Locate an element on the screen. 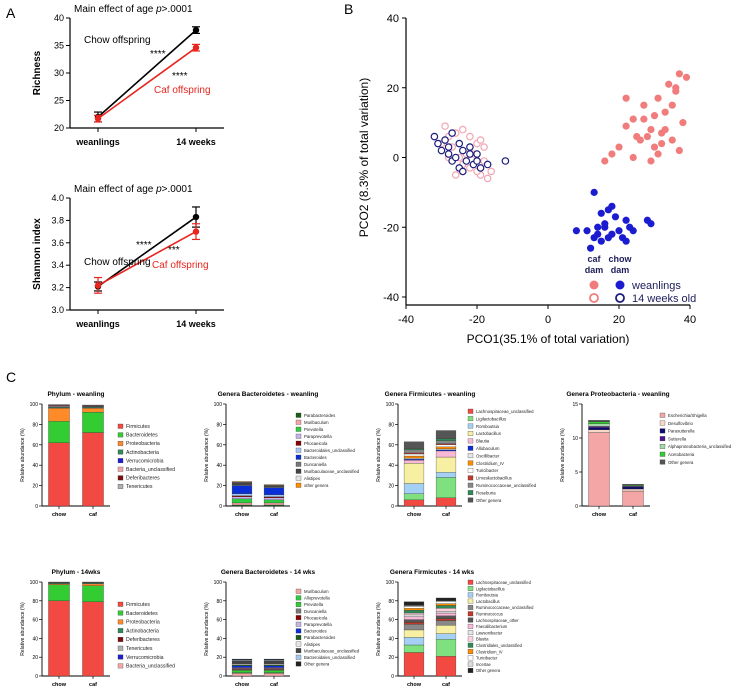 The image size is (737, 692). x-tick-label: chow is located at coordinates (599, 515).